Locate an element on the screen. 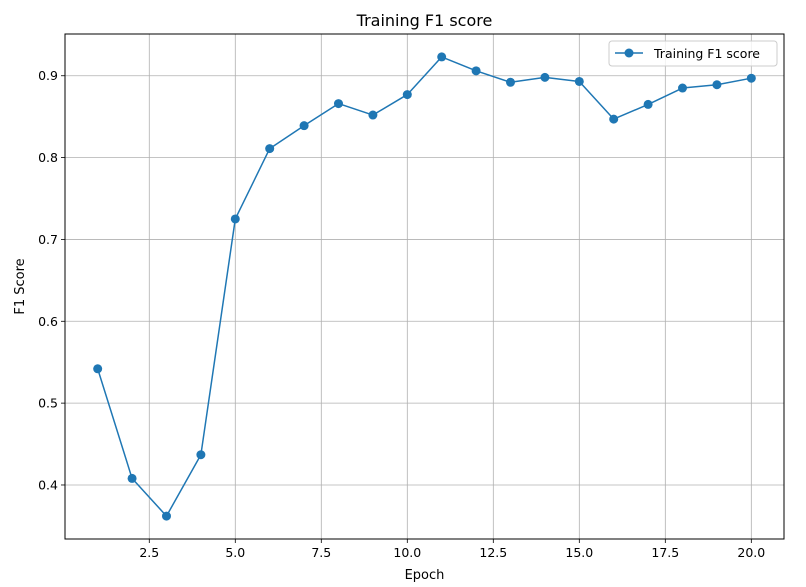  y-tick-label: 0.9 is located at coordinates (48, 75).